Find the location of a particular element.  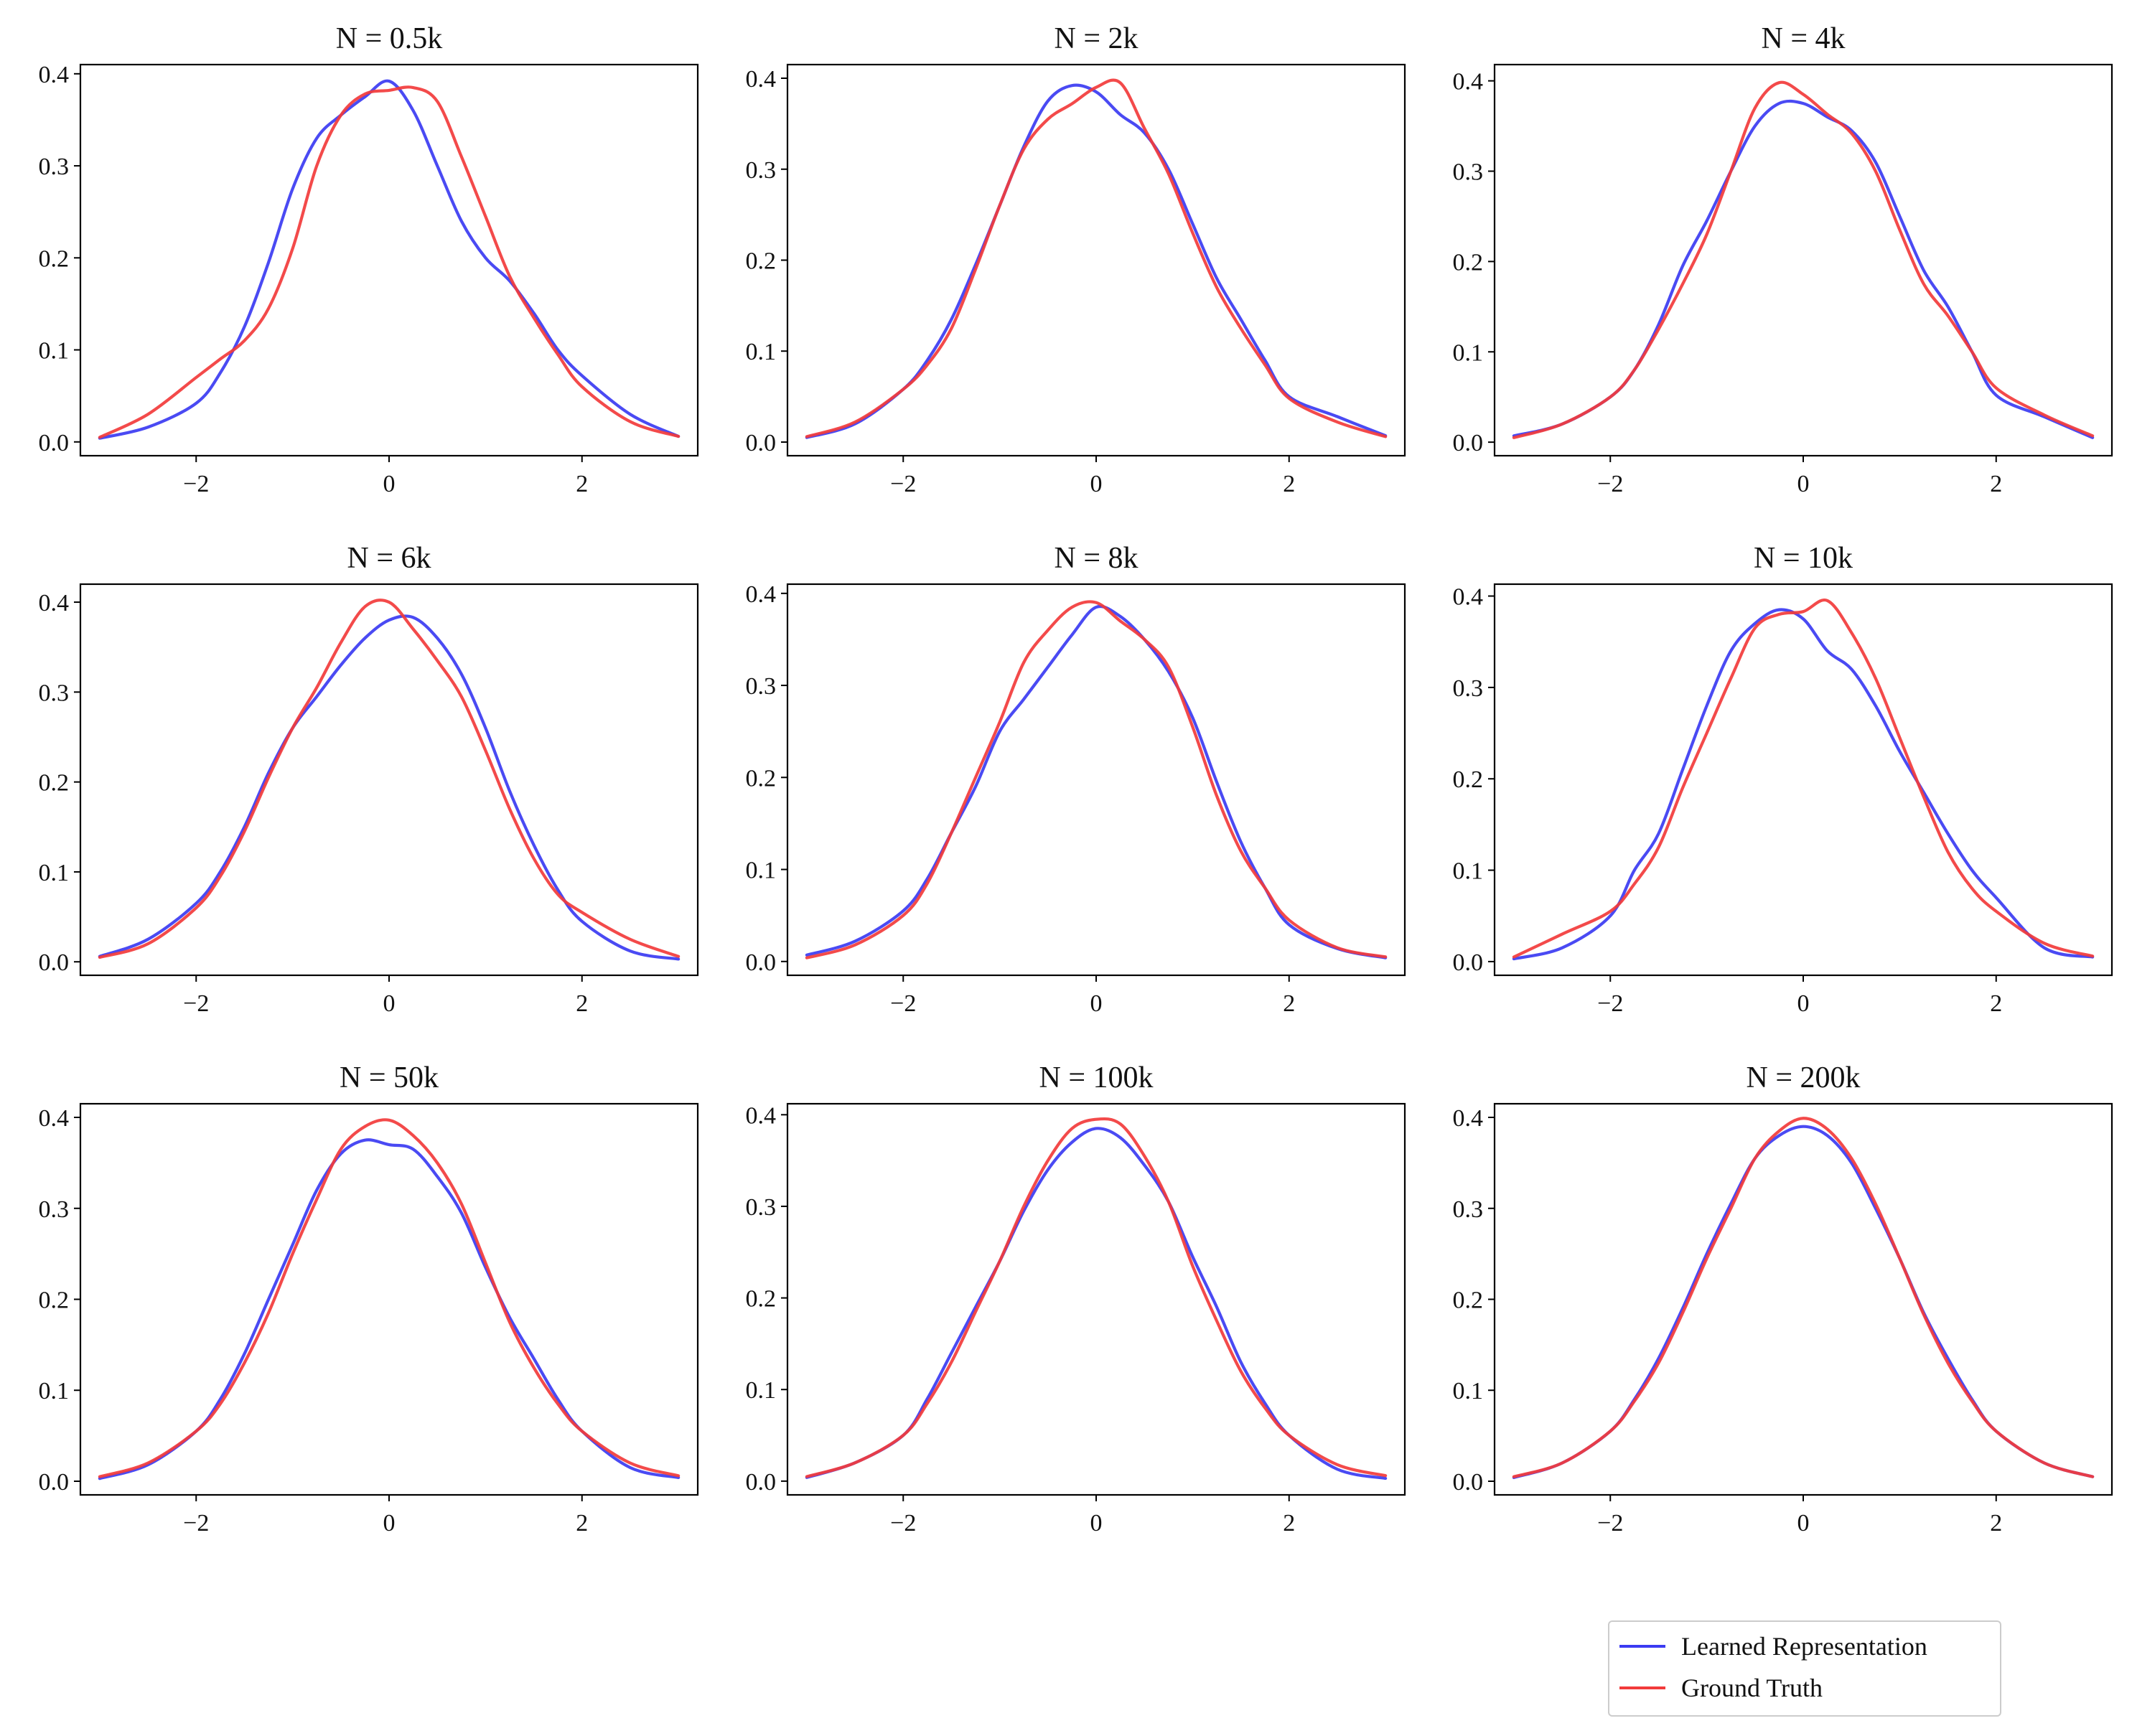

legend: Learned Representation Ground Truth is located at coordinates (1804, 1668).